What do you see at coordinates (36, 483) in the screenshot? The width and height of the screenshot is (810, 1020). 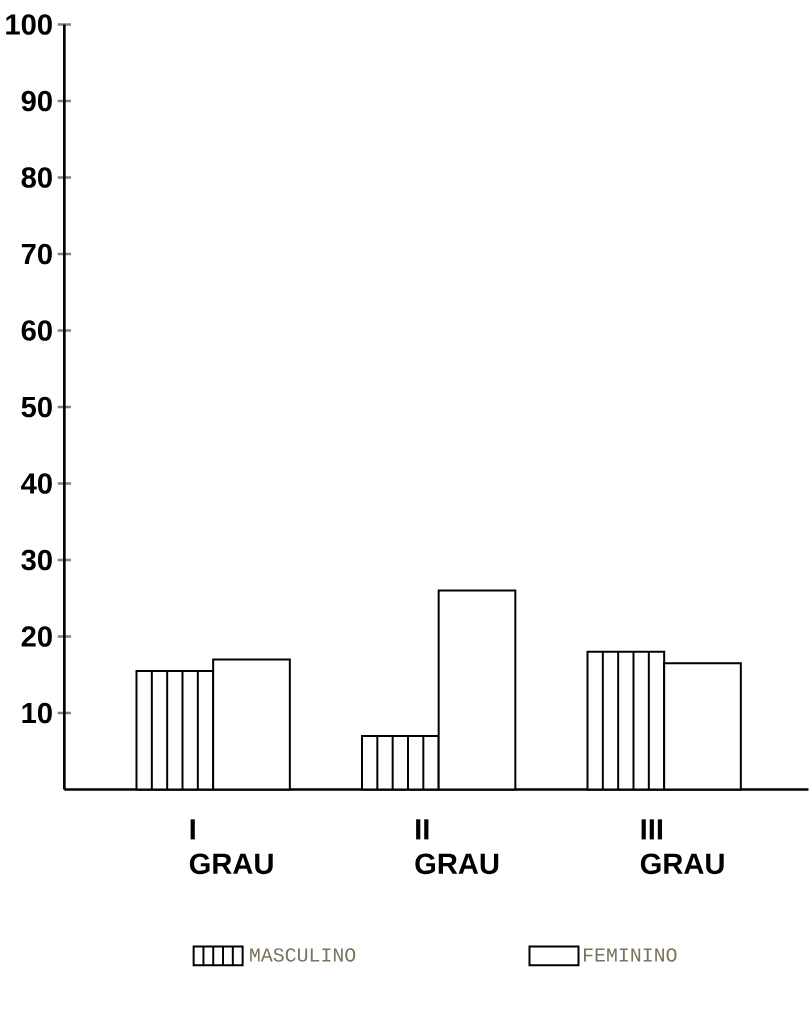 I see `y-tick-label: 40` at bounding box center [36, 483].